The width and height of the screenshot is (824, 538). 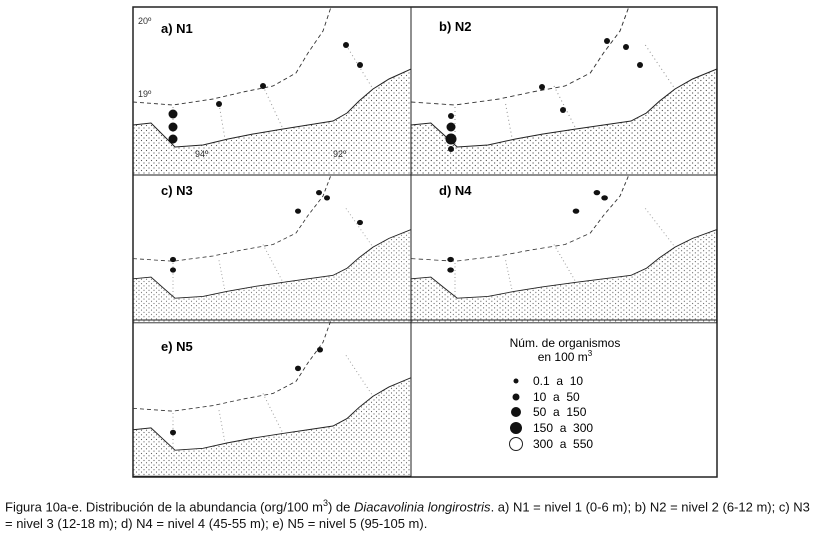 I want to click on legend-item: 10 a 50, so click(x=556, y=397).